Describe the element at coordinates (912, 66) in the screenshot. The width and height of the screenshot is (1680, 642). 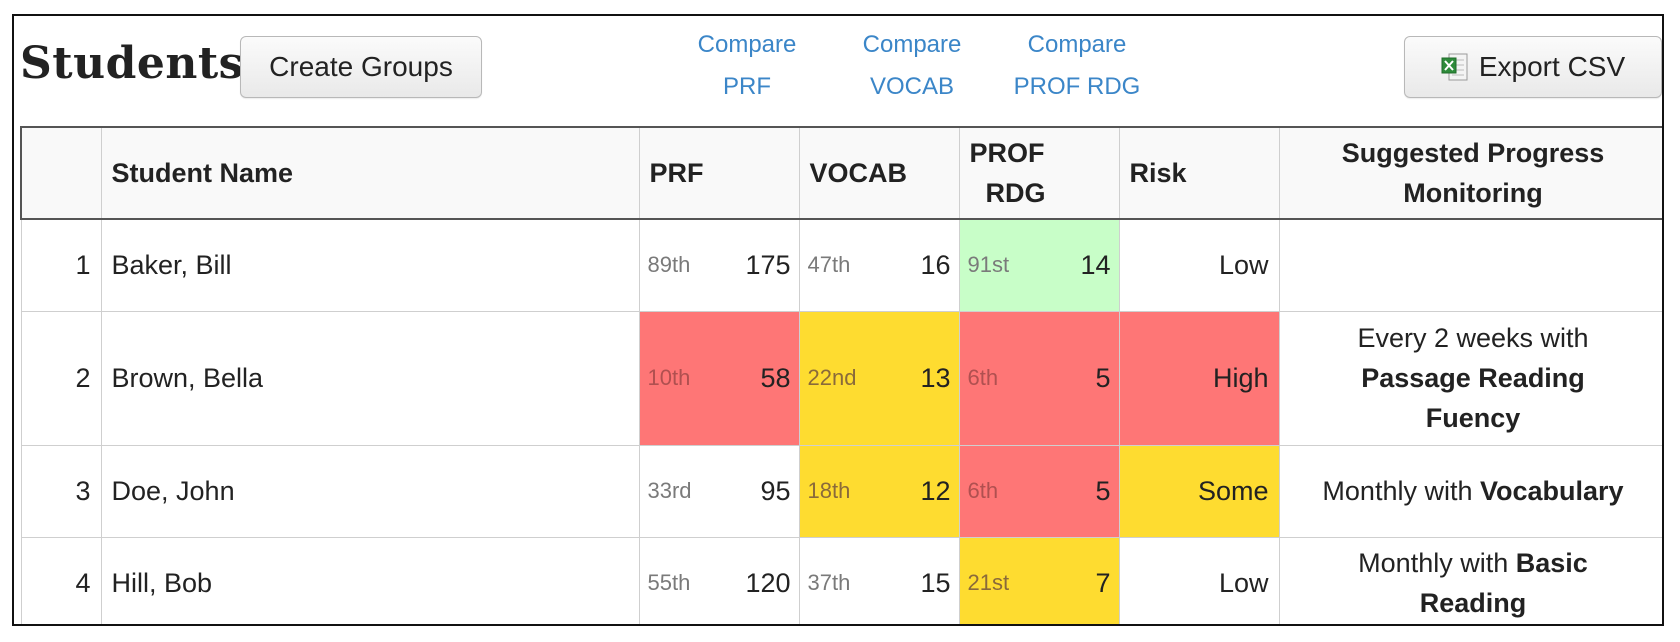
I see `compare-vocab-link: Compare VOCAB` at that location.